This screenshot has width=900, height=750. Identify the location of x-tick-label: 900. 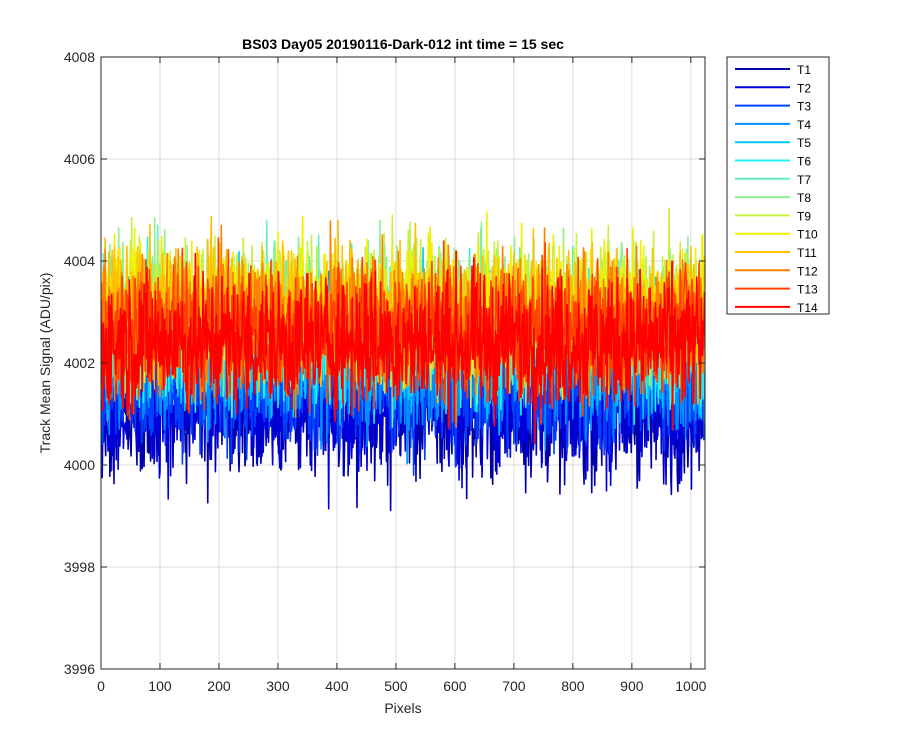
(632, 686).